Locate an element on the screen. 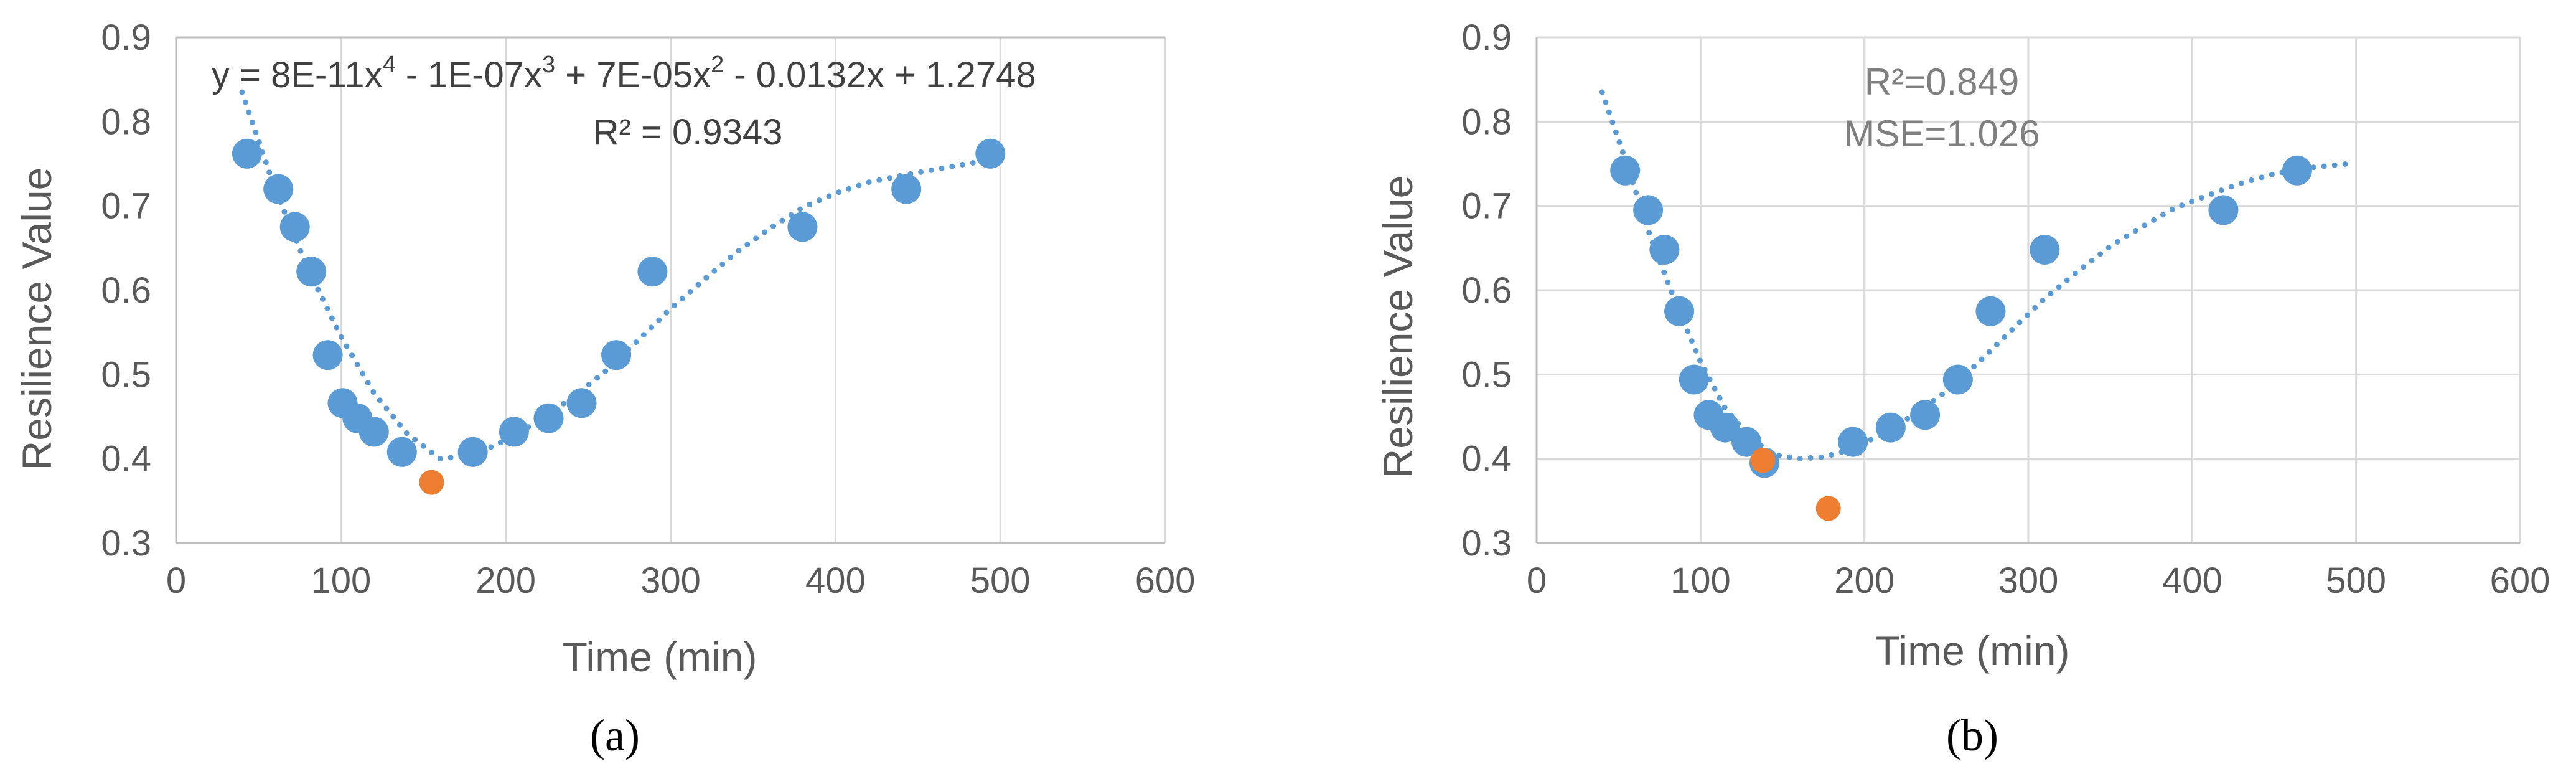 This screenshot has width=2576, height=774. chart-b-y-tick-0.7: 0.7 is located at coordinates (1486, 206).